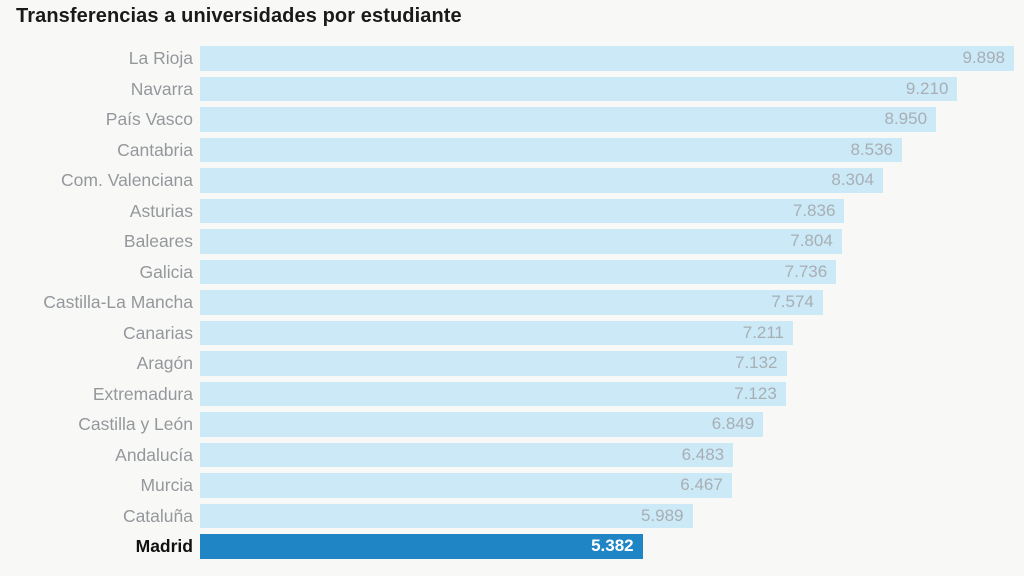  What do you see at coordinates (792, 302) in the screenshot?
I see `value-label: 7.574` at bounding box center [792, 302].